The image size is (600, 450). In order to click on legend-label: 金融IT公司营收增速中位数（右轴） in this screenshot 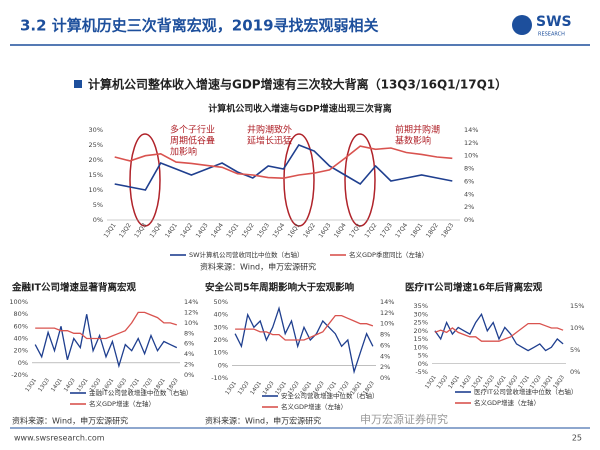, I will do `click(140, 392)`.